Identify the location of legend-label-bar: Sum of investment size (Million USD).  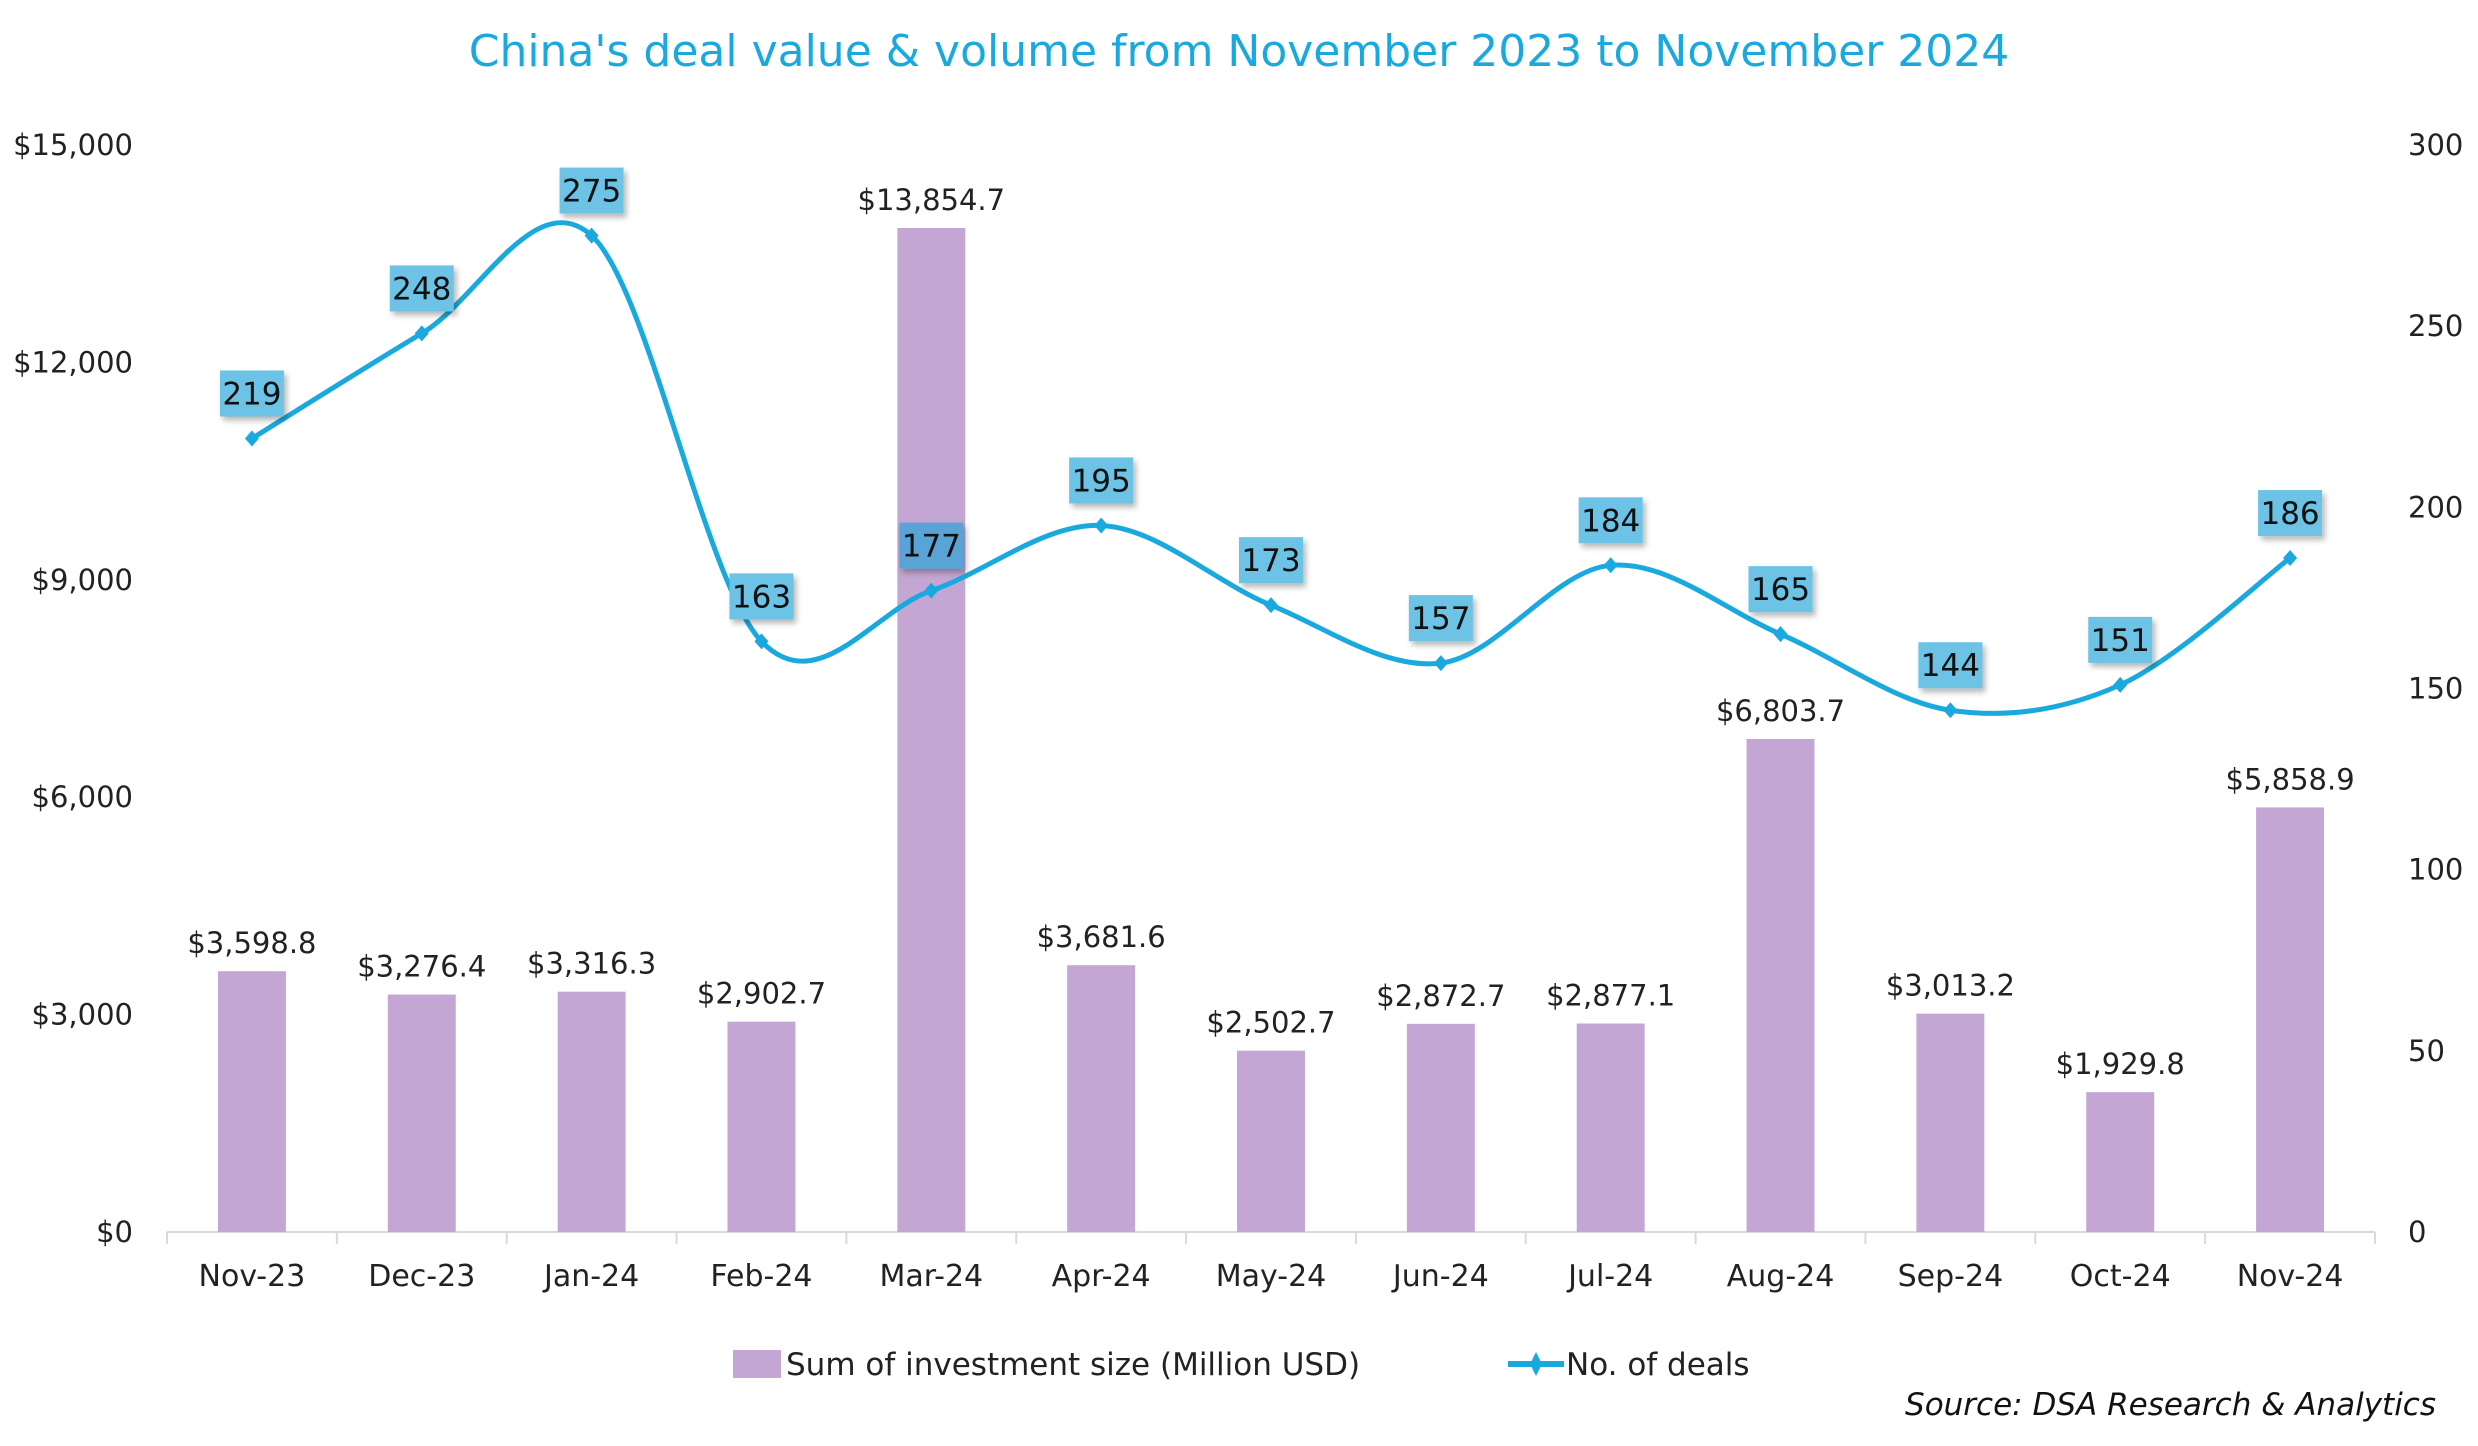
(1073, 1365).